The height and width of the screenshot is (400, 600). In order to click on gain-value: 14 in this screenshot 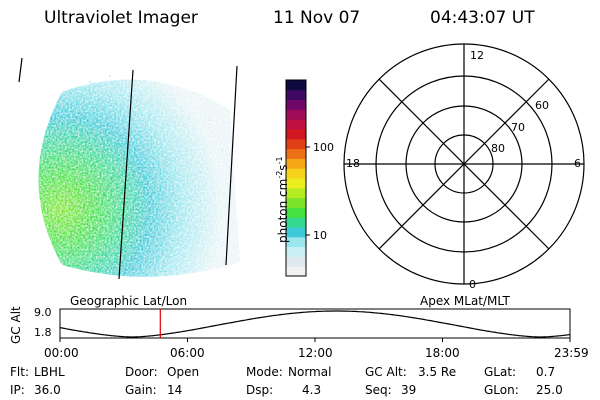, I will do `click(175, 390)`.